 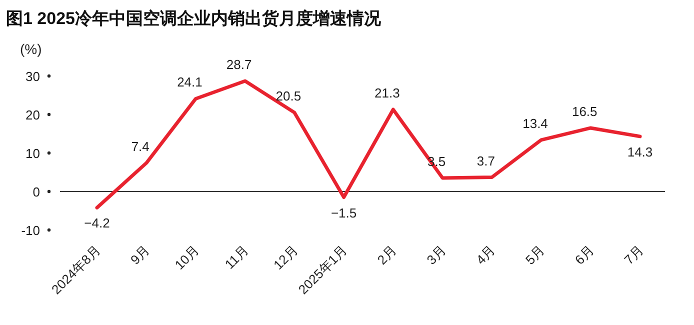 I want to click on data-label: −4.2, so click(x=97, y=223).